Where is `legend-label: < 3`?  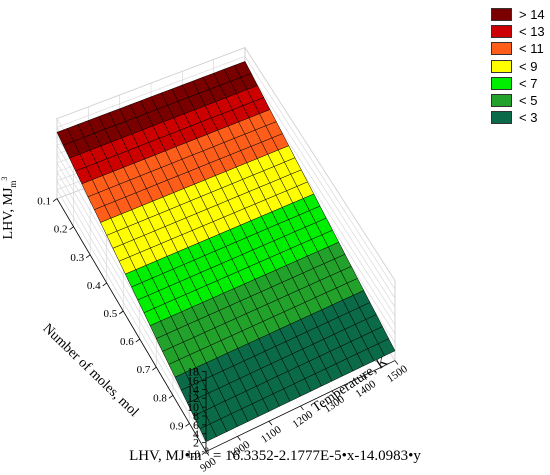
legend-label: < 3 is located at coordinates (528, 118).